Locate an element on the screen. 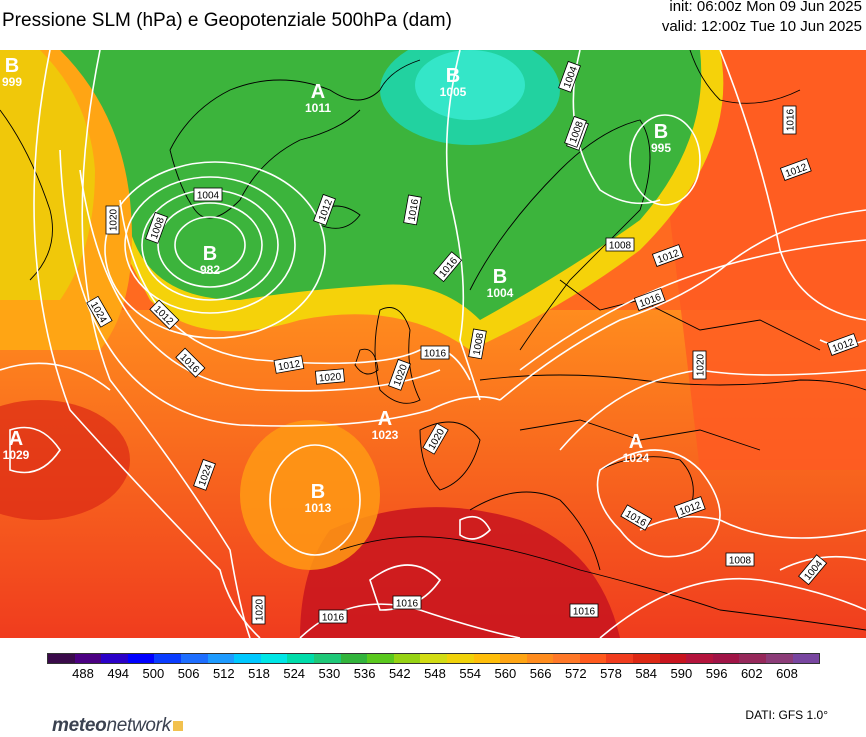  isobar-label: 1004 is located at coordinates (208, 194).